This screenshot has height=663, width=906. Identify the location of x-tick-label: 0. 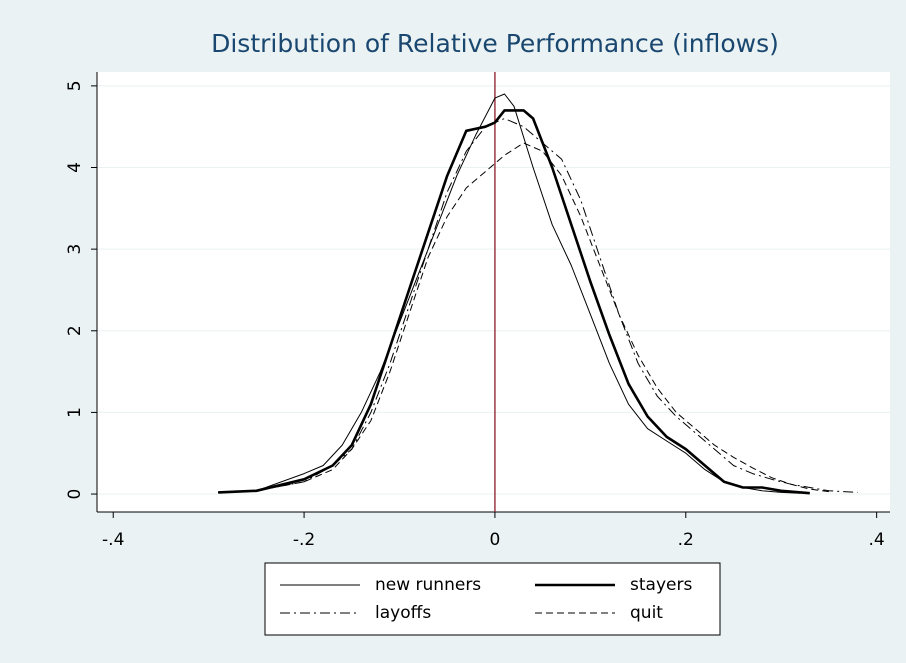
(495, 540).